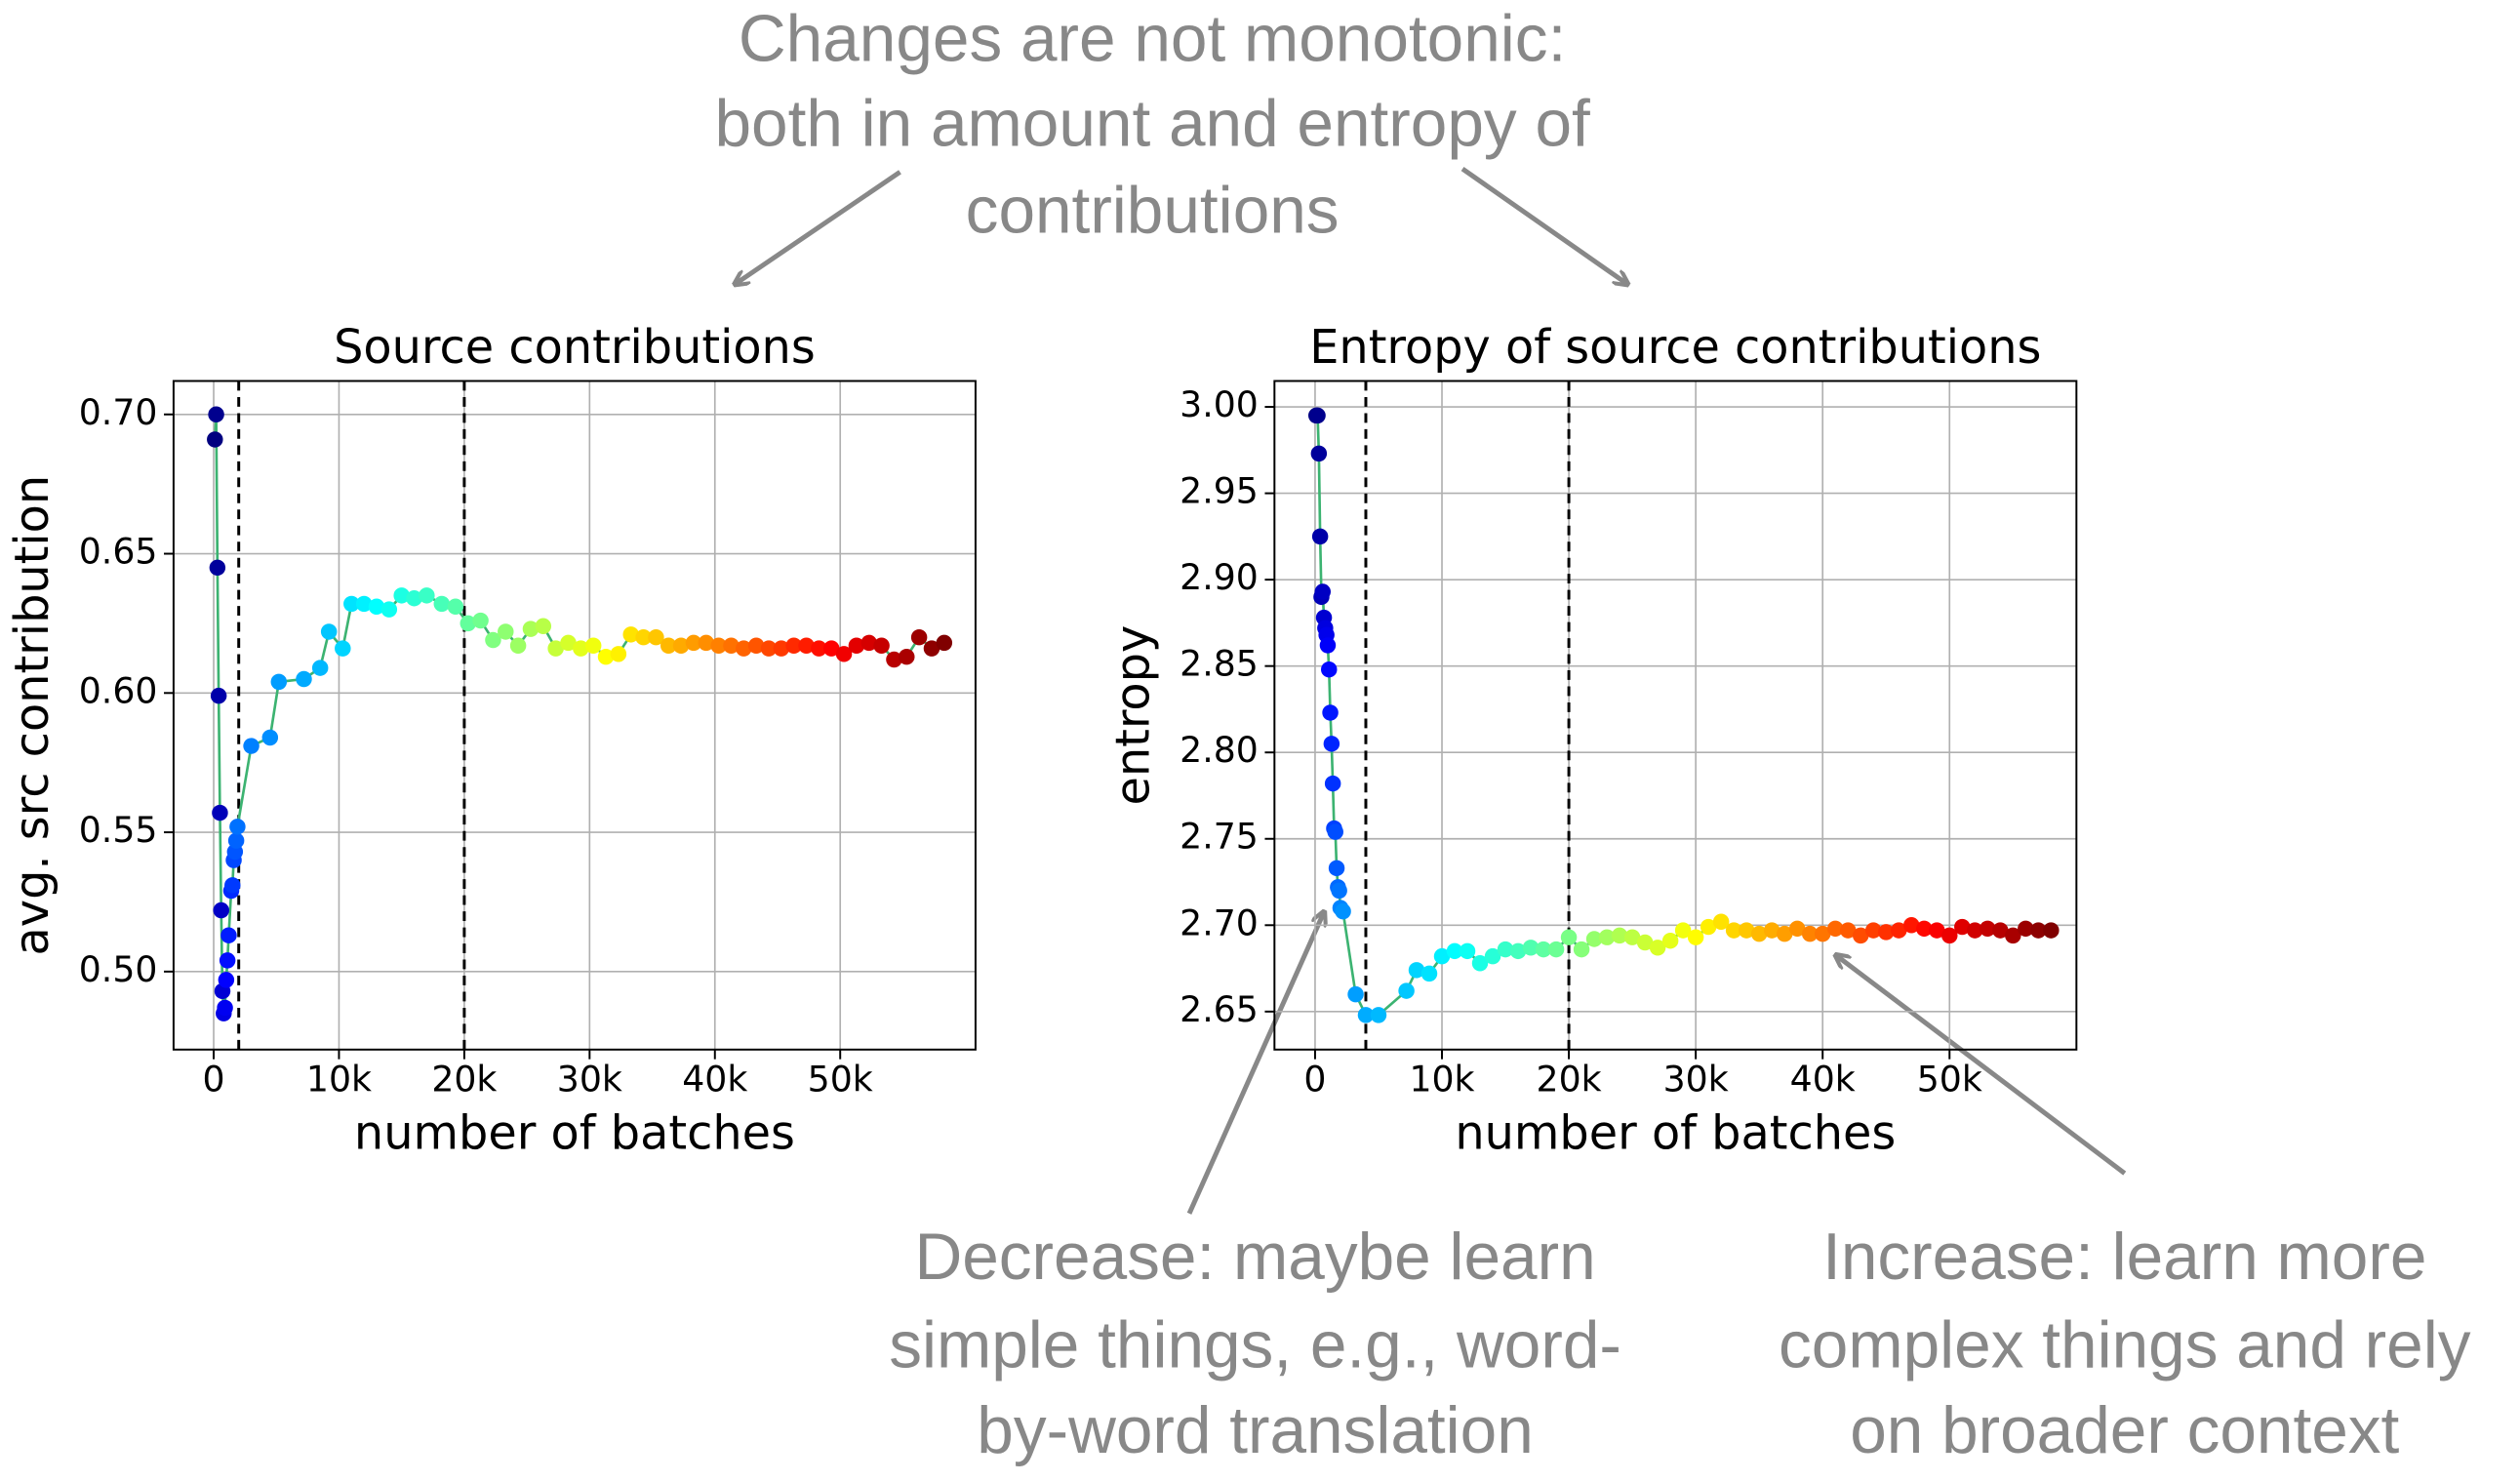 This screenshot has height=1482, width=2520. What do you see at coordinates (1134, 715) in the screenshot?
I see `y-axis-label: entropy` at bounding box center [1134, 715].